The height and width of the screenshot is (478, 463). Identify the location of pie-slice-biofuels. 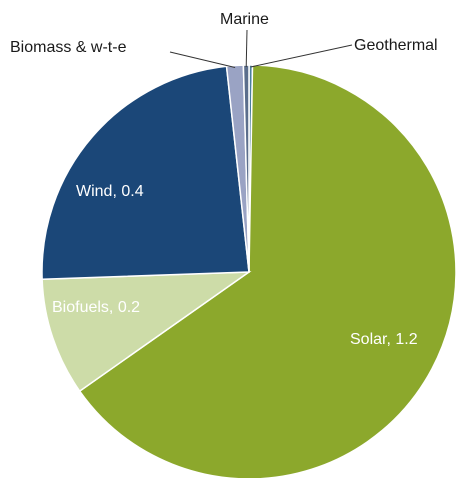
(146, 332).